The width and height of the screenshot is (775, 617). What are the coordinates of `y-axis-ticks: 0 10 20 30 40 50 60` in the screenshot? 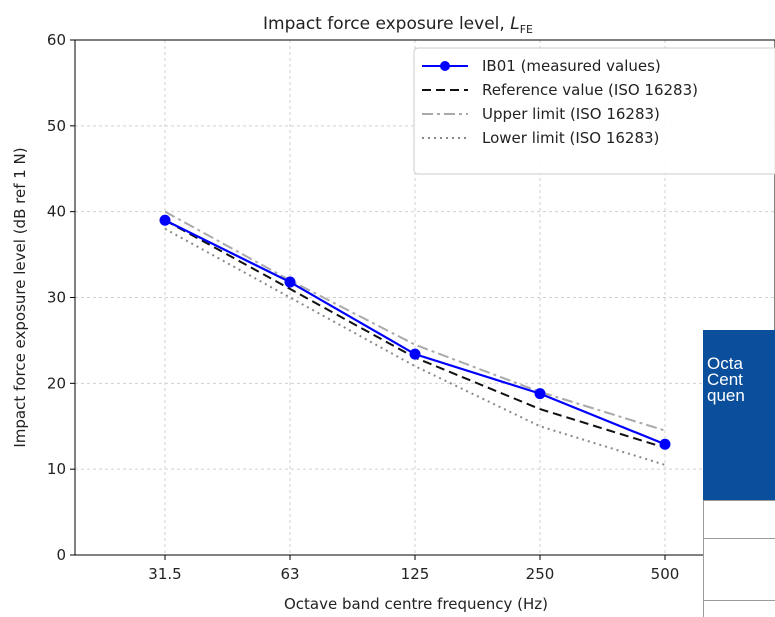 It's located at (61, 297).